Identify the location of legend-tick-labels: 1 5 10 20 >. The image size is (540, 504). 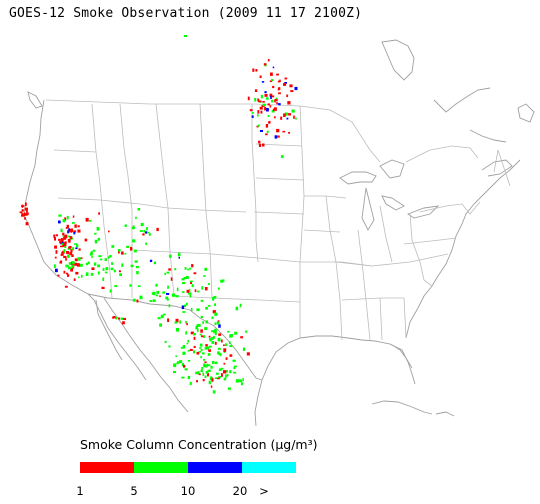
(270, 492).